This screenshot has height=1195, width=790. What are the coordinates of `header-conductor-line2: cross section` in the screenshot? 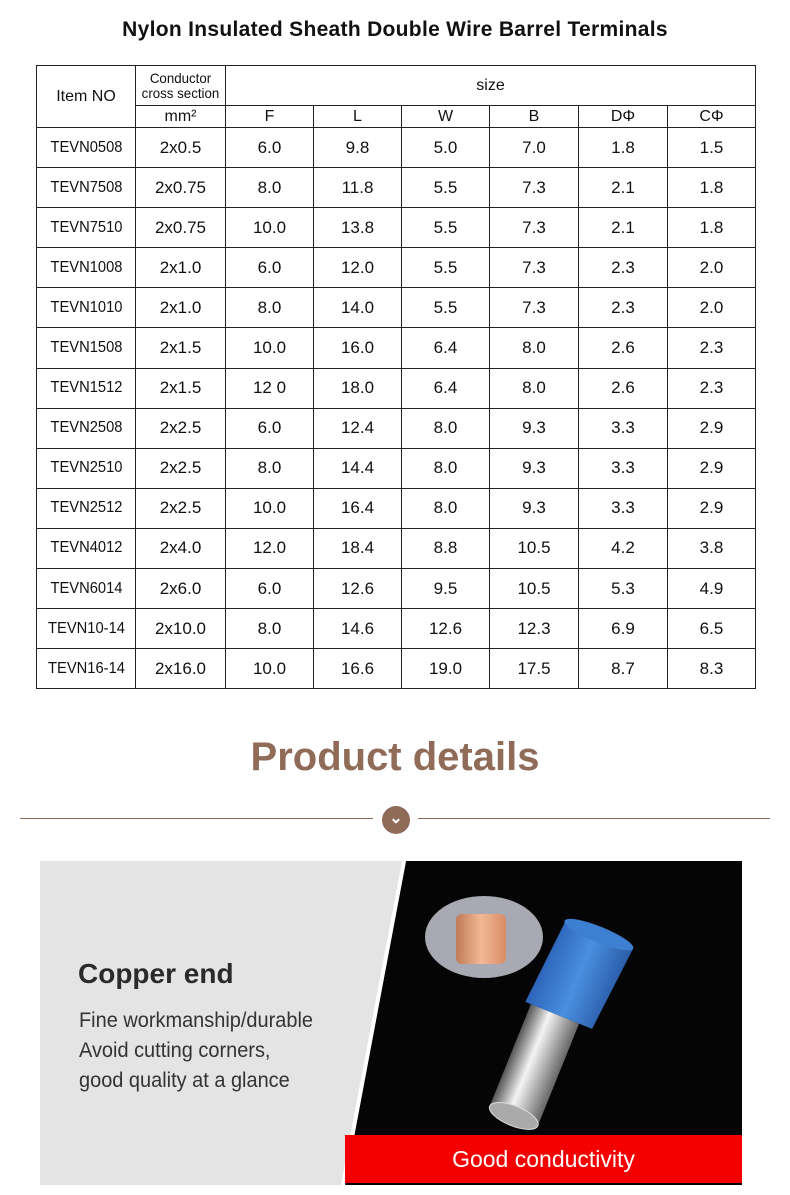 It's located at (180, 92).